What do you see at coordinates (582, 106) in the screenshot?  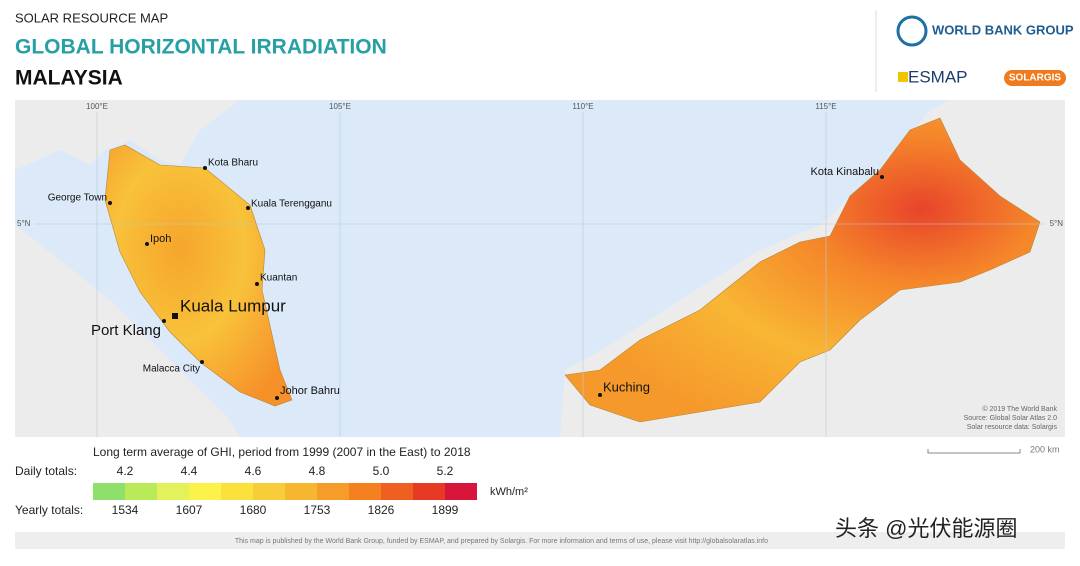 I see `grid-label: 110°E` at bounding box center [582, 106].